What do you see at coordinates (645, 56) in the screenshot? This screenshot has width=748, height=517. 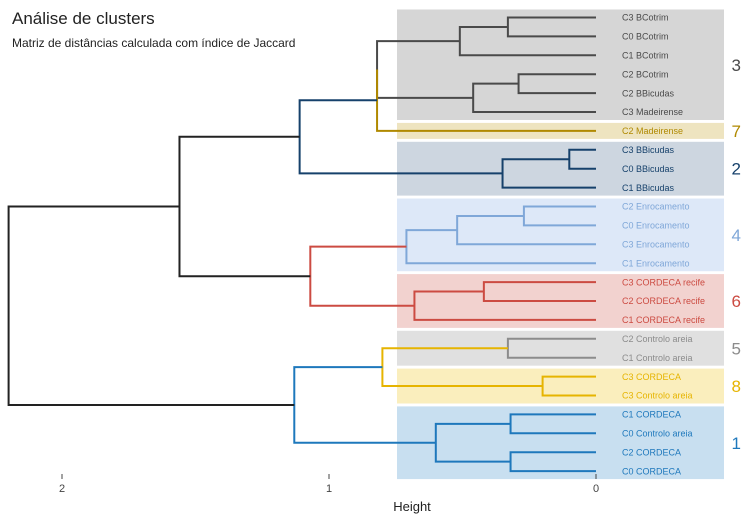 I see `leaf-label: C1 BCotrim` at bounding box center [645, 56].